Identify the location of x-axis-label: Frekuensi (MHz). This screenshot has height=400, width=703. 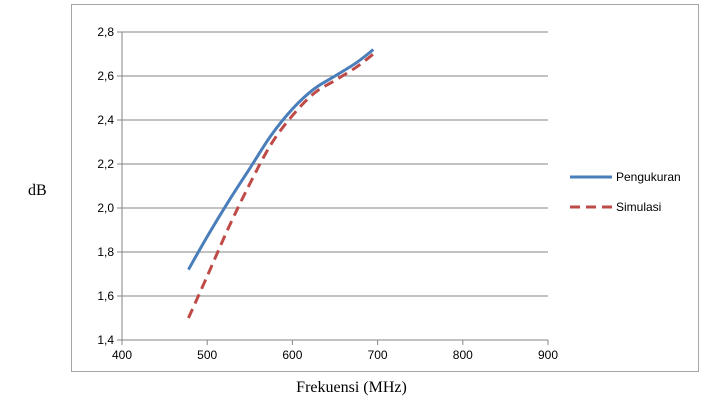
(351, 387).